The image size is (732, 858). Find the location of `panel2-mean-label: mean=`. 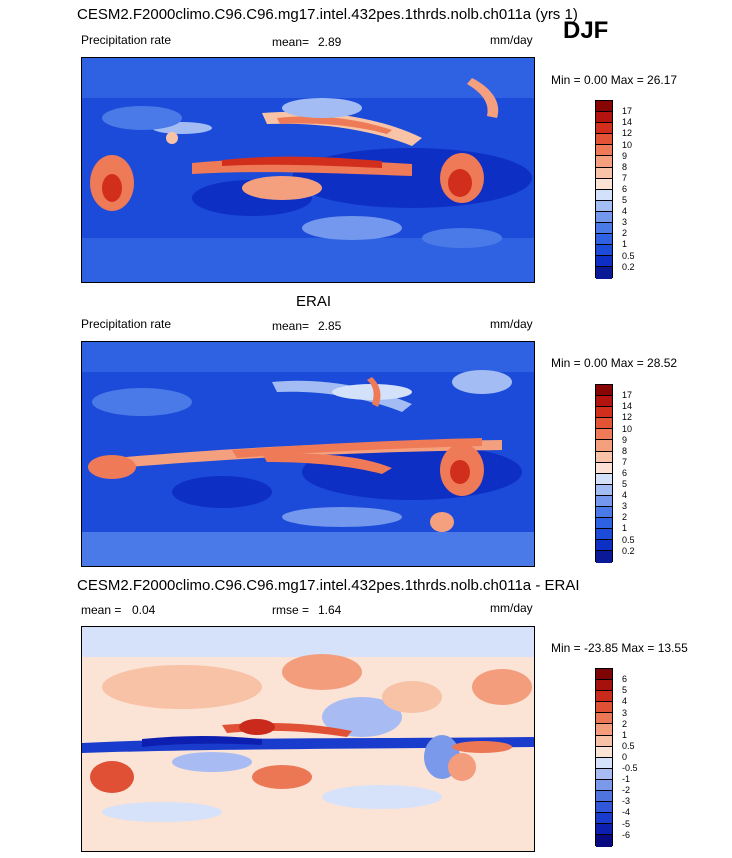

panel2-mean-label: mean= is located at coordinates (291, 326).